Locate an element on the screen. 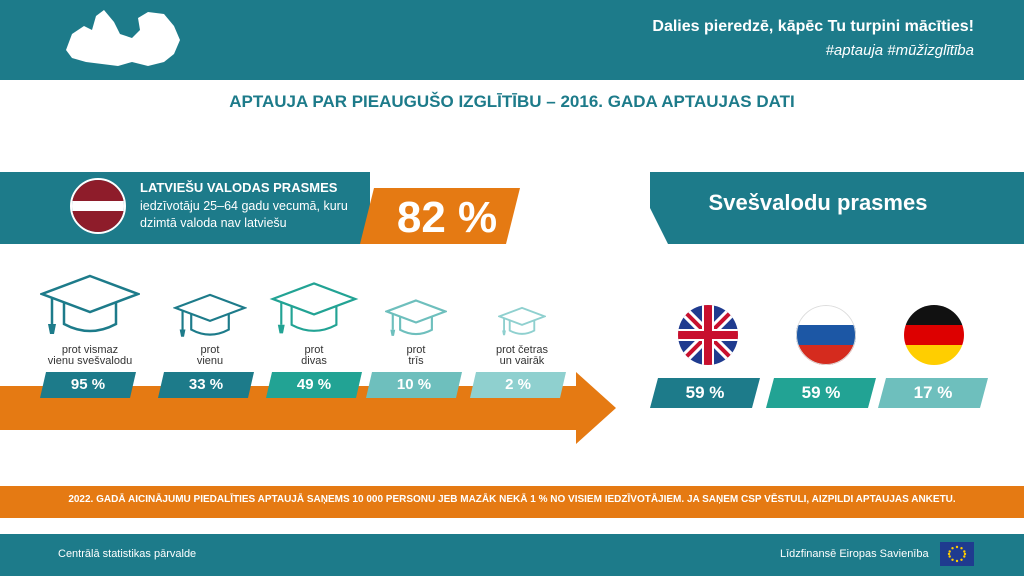  language-stat: 17 % is located at coordinates (933, 393).